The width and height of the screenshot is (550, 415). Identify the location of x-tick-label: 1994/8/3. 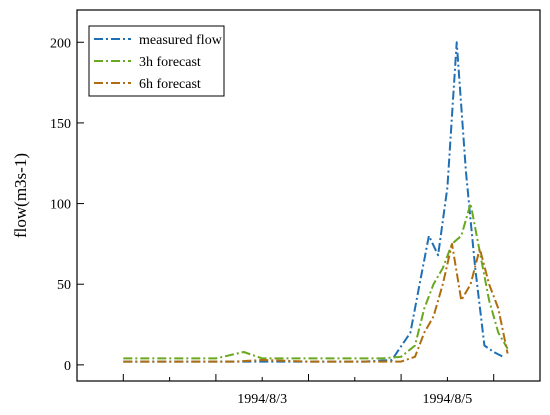
(262, 399).